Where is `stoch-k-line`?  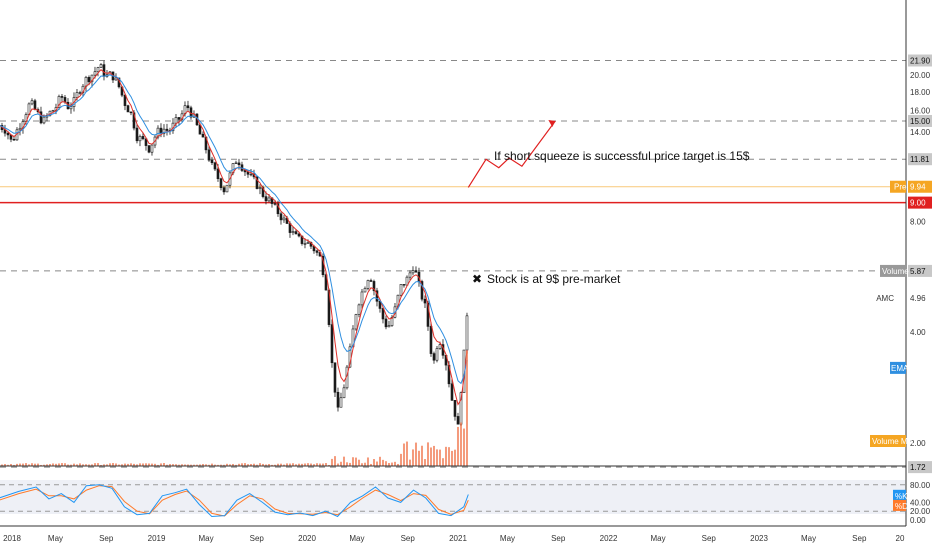 stoch-k-line is located at coordinates (234, 501).